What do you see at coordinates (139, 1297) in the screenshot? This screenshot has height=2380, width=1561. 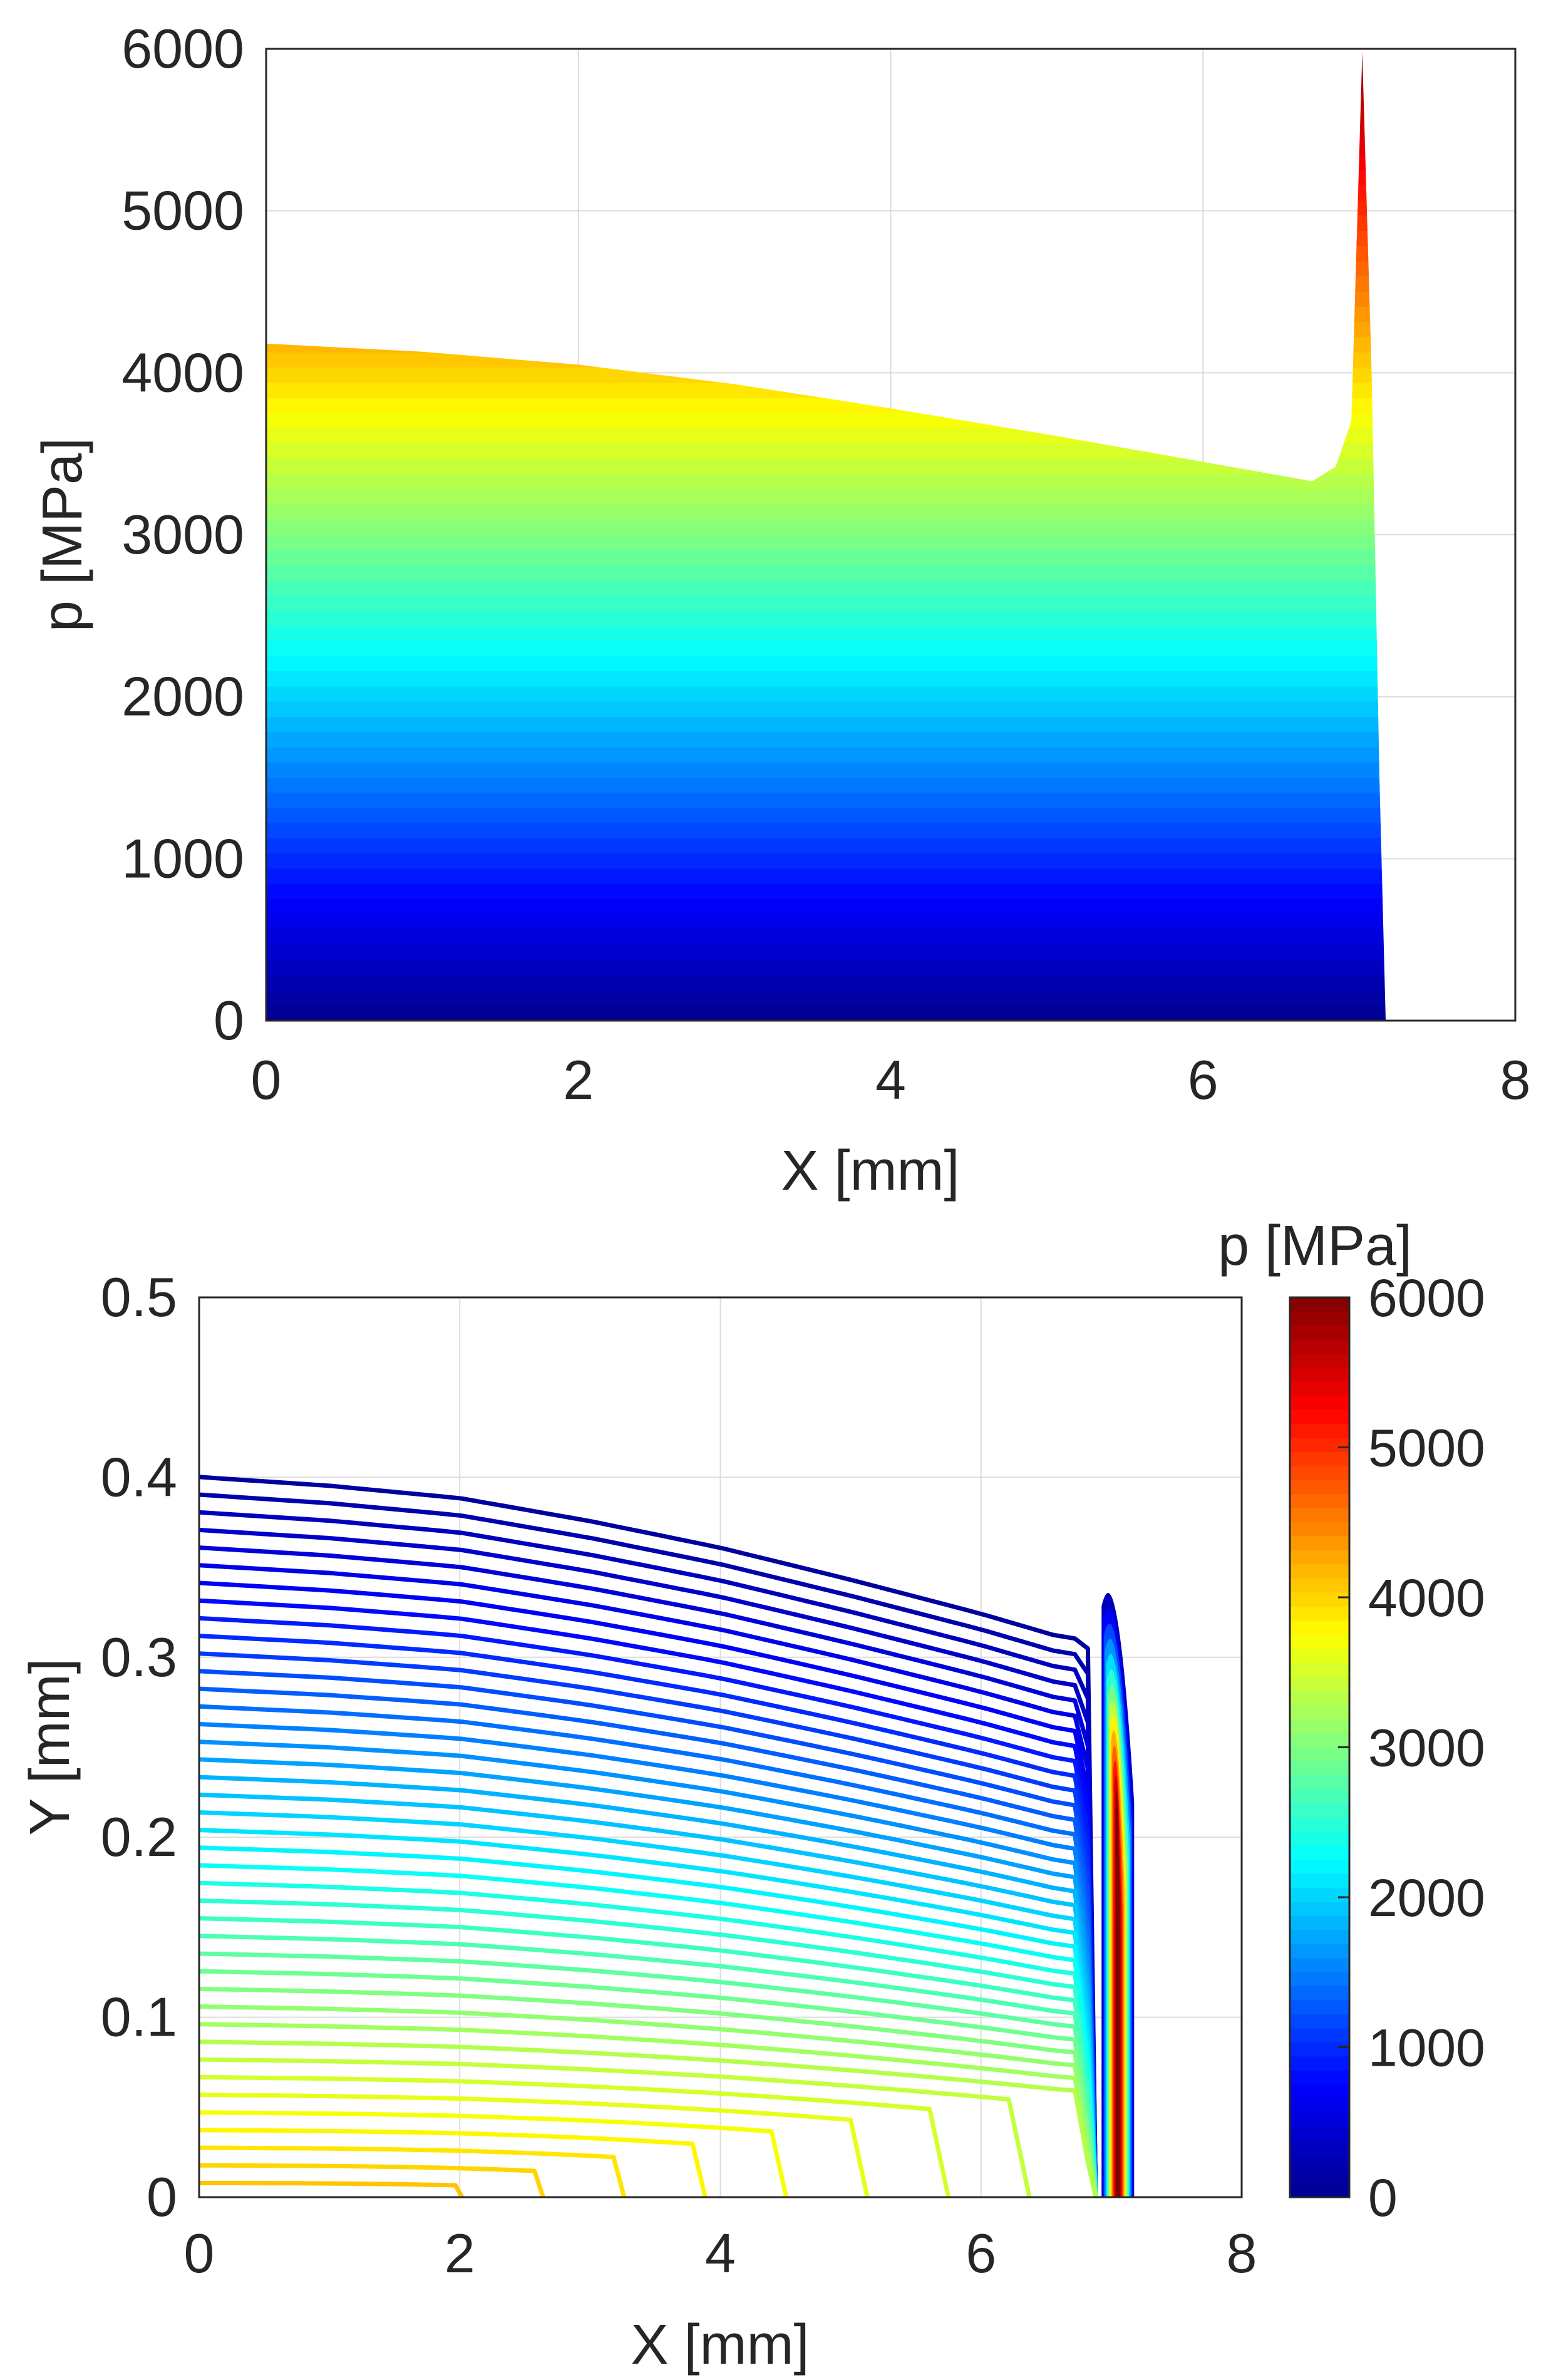 I see `y-tick-label: 0.5` at bounding box center [139, 1297].